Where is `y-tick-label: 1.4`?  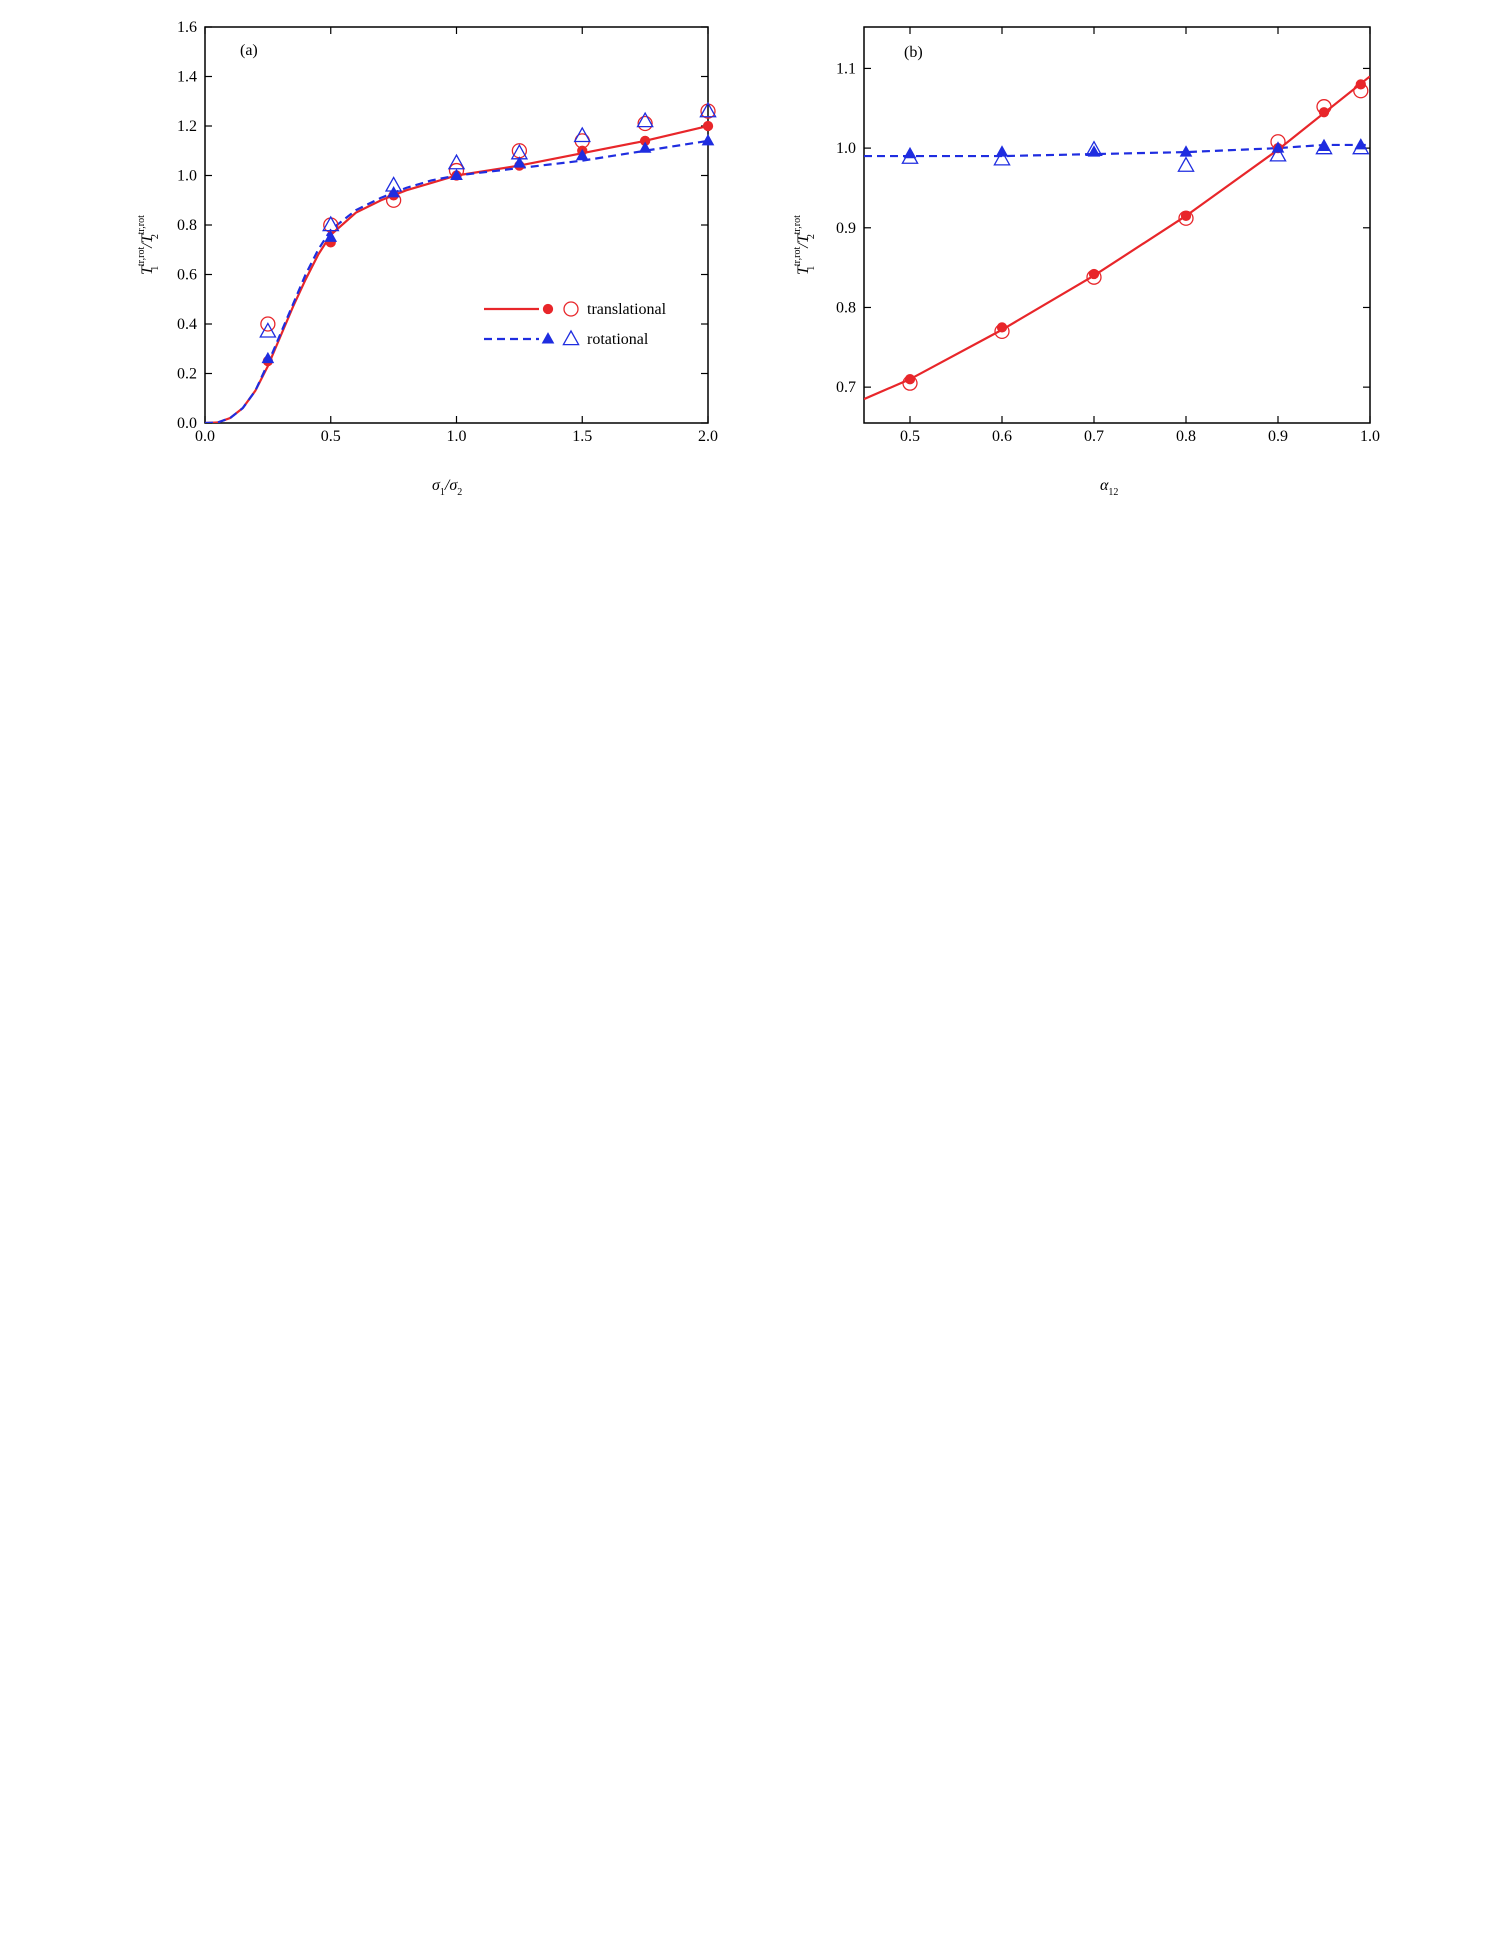
y-tick-label: 1.4 is located at coordinates (187, 77).